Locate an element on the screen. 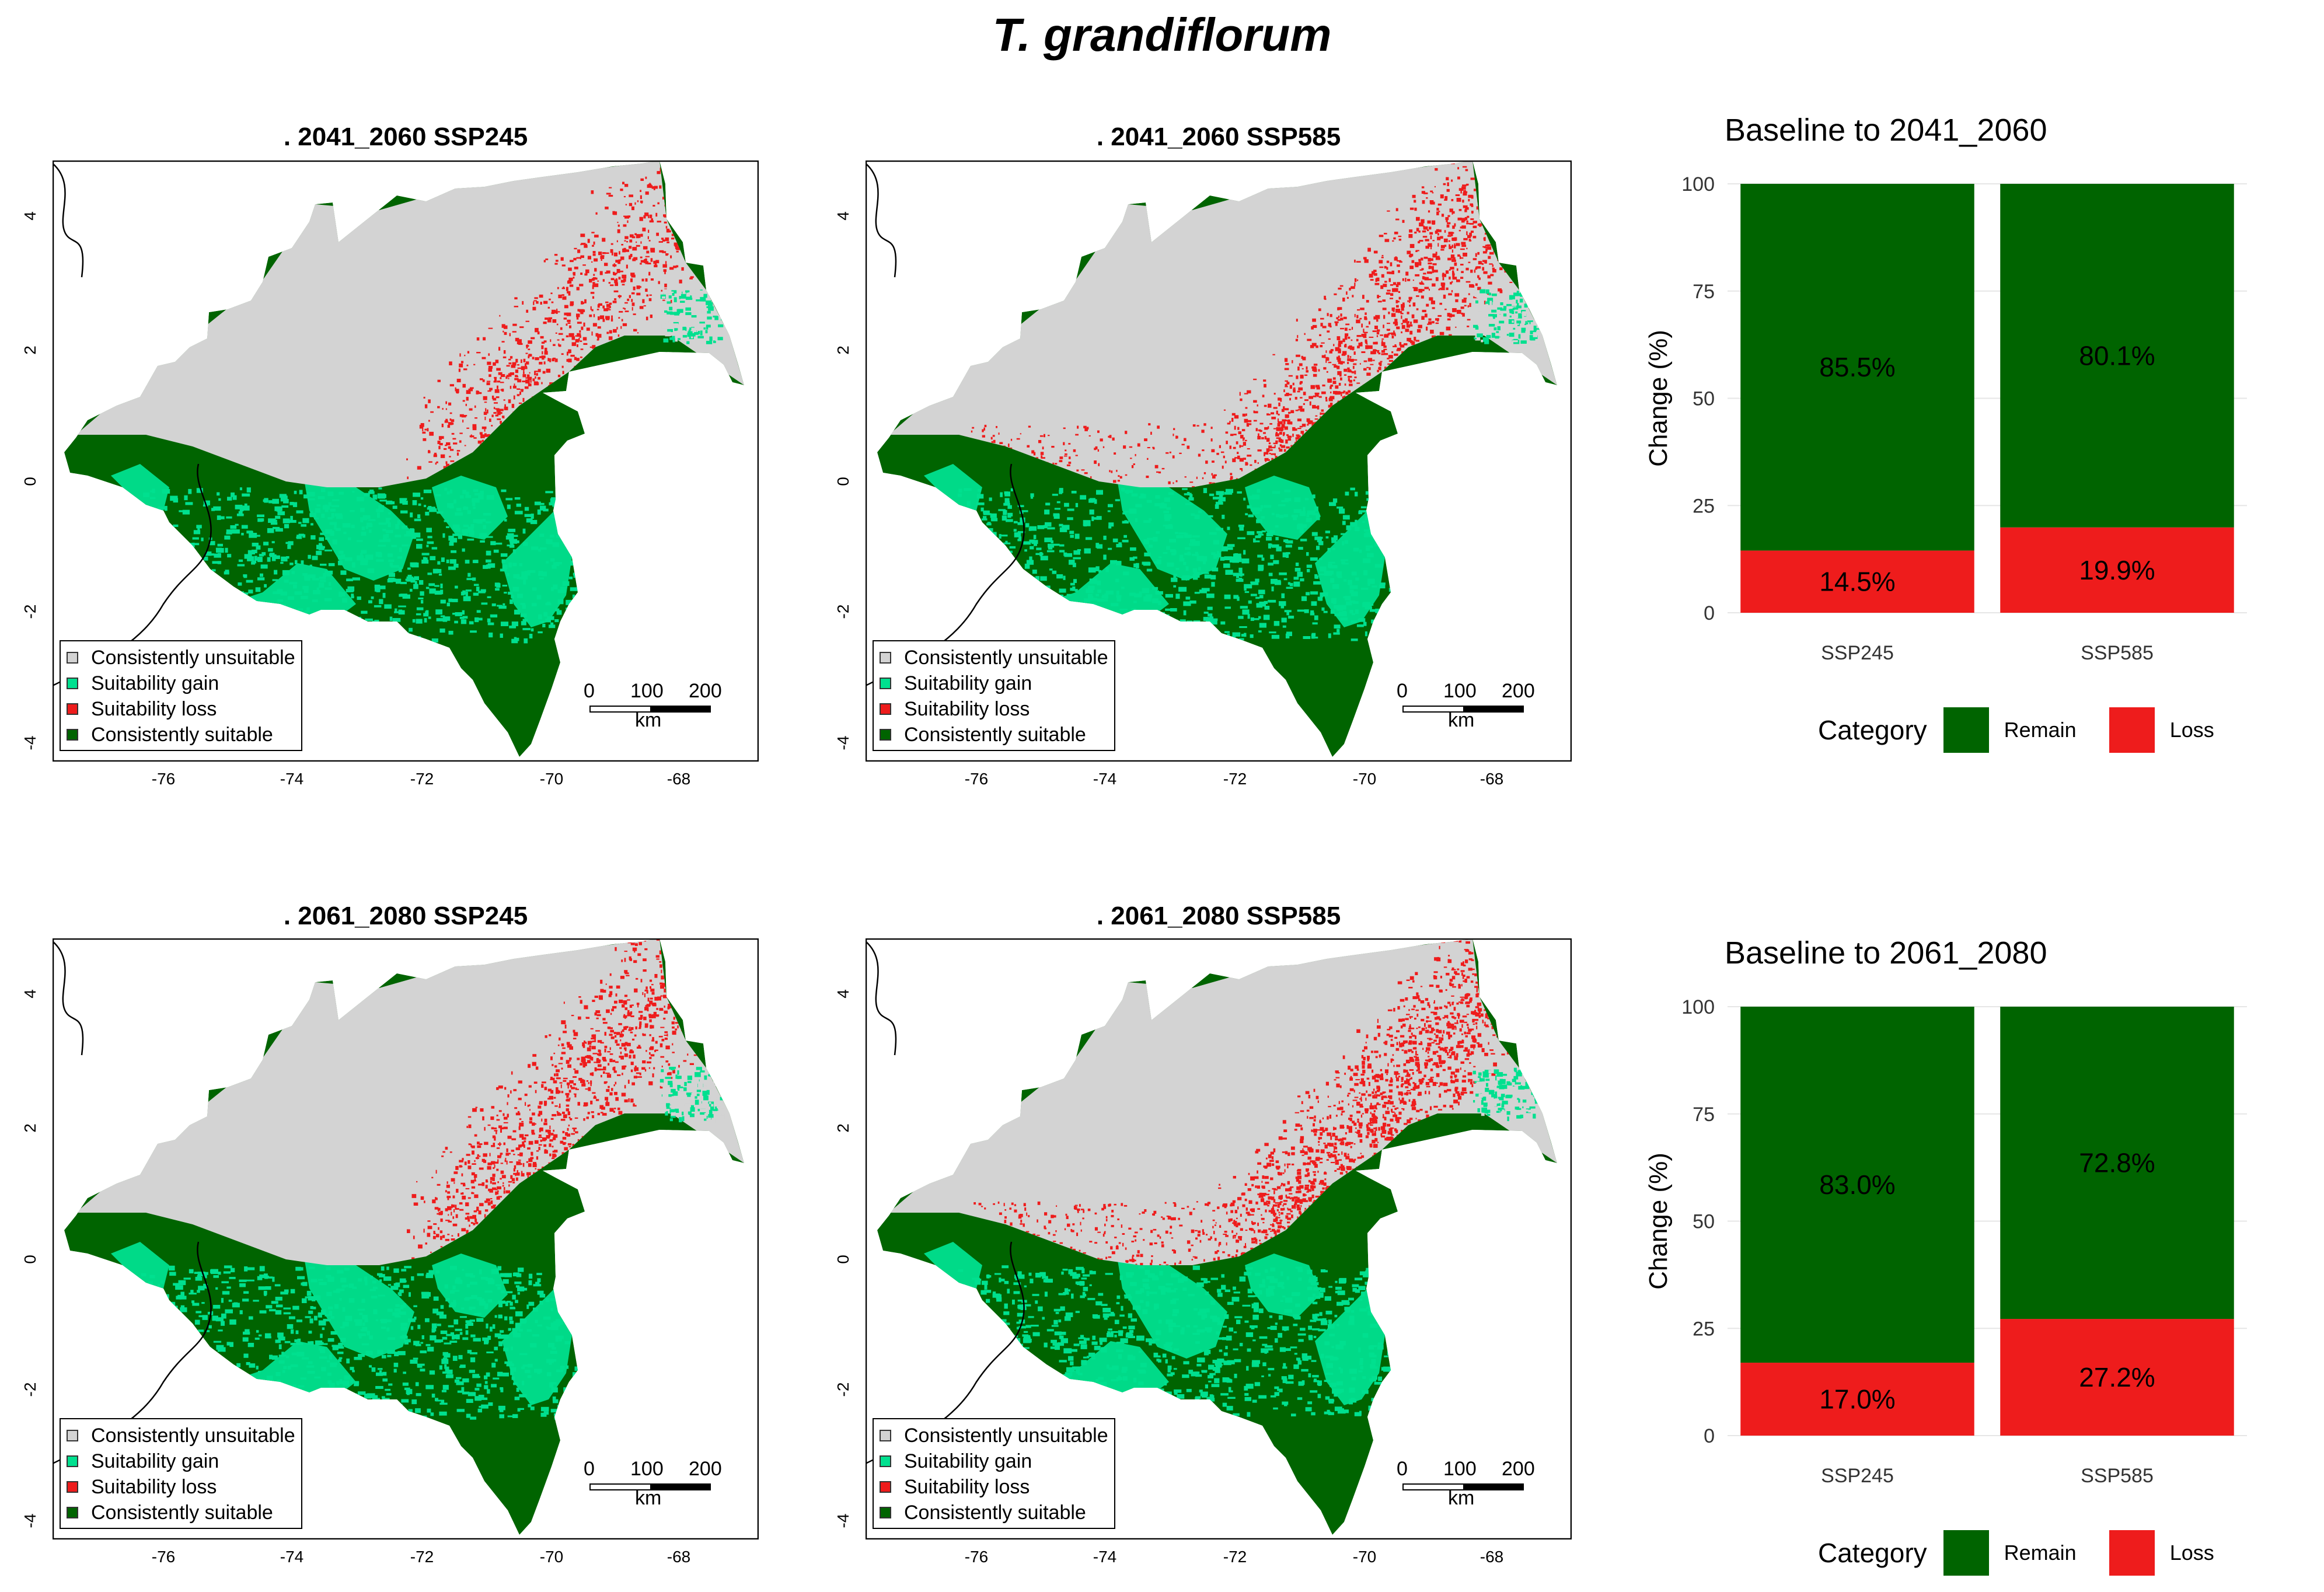 The image size is (2324, 1592). scale-unit: km is located at coordinates (648, 1498).